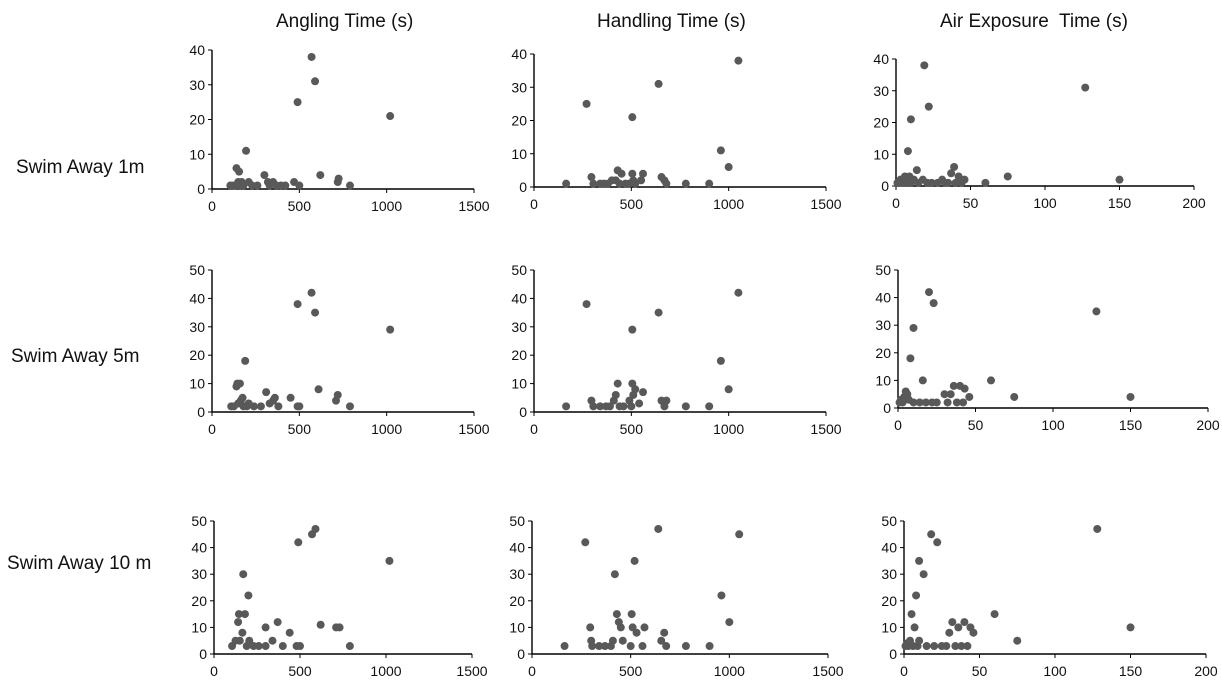 This screenshot has width=1222, height=682. What do you see at coordinates (1053, 425) in the screenshot?
I see `x-tick-label: 100` at bounding box center [1053, 425].